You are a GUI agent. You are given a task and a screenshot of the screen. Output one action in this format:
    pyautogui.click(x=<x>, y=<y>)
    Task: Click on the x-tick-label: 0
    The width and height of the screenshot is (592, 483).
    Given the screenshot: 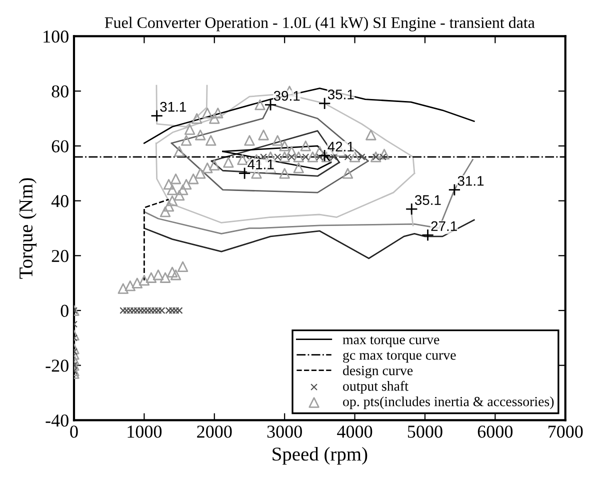 What is the action you would take?
    pyautogui.click(x=74, y=432)
    